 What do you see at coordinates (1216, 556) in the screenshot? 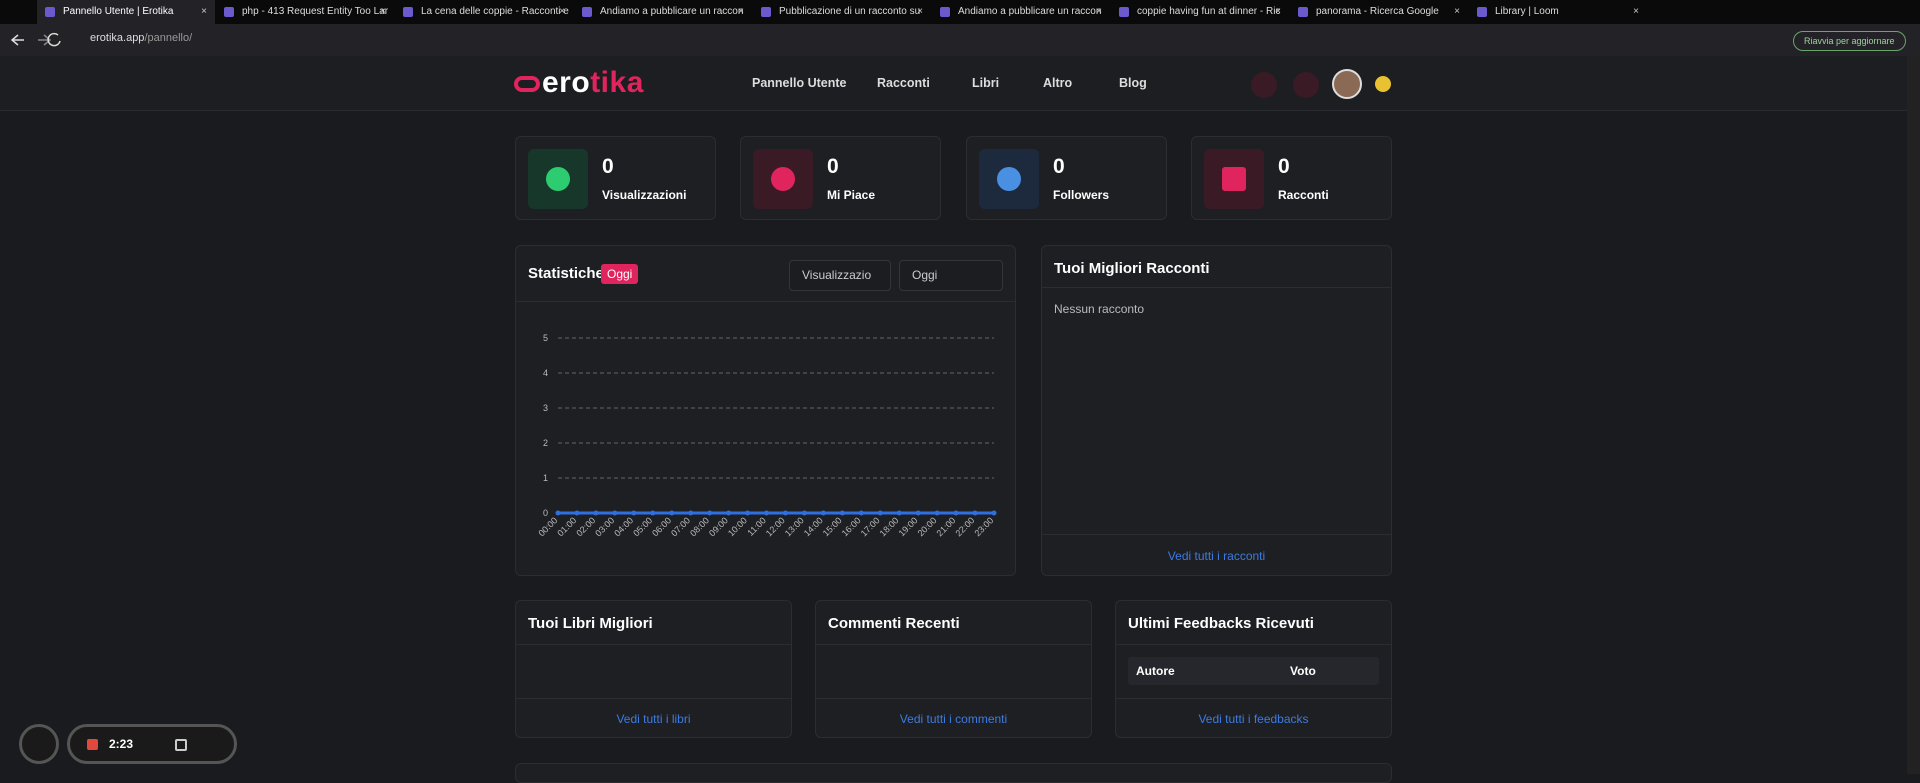
I see `panel-link: Vedi tutti i racconti` at bounding box center [1216, 556].